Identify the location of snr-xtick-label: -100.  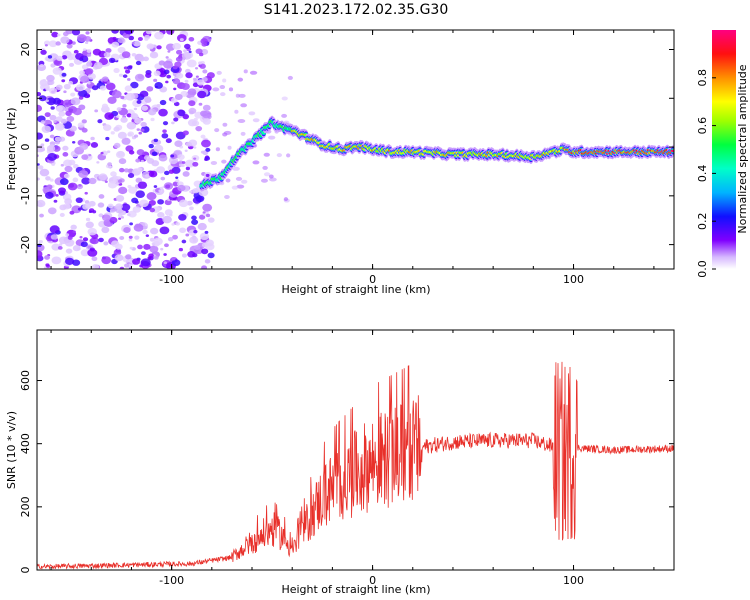
(171, 580).